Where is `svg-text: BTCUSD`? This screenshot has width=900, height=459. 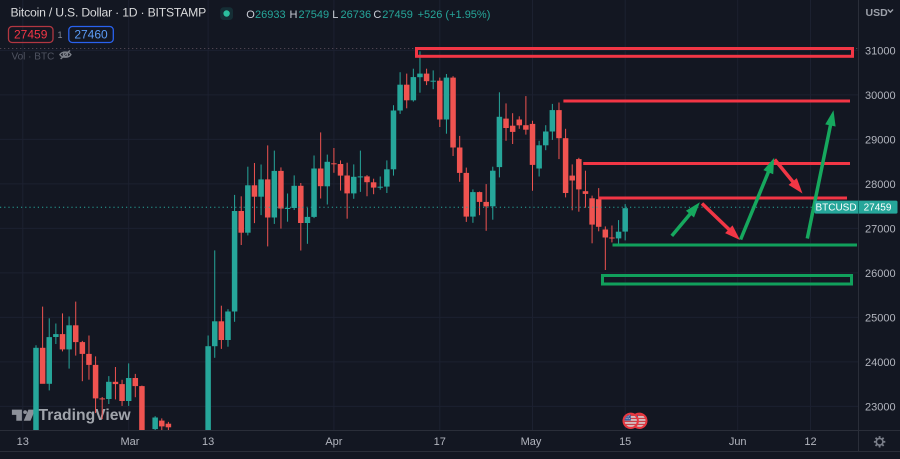
svg-text: BTCUSD is located at coordinates (835, 208).